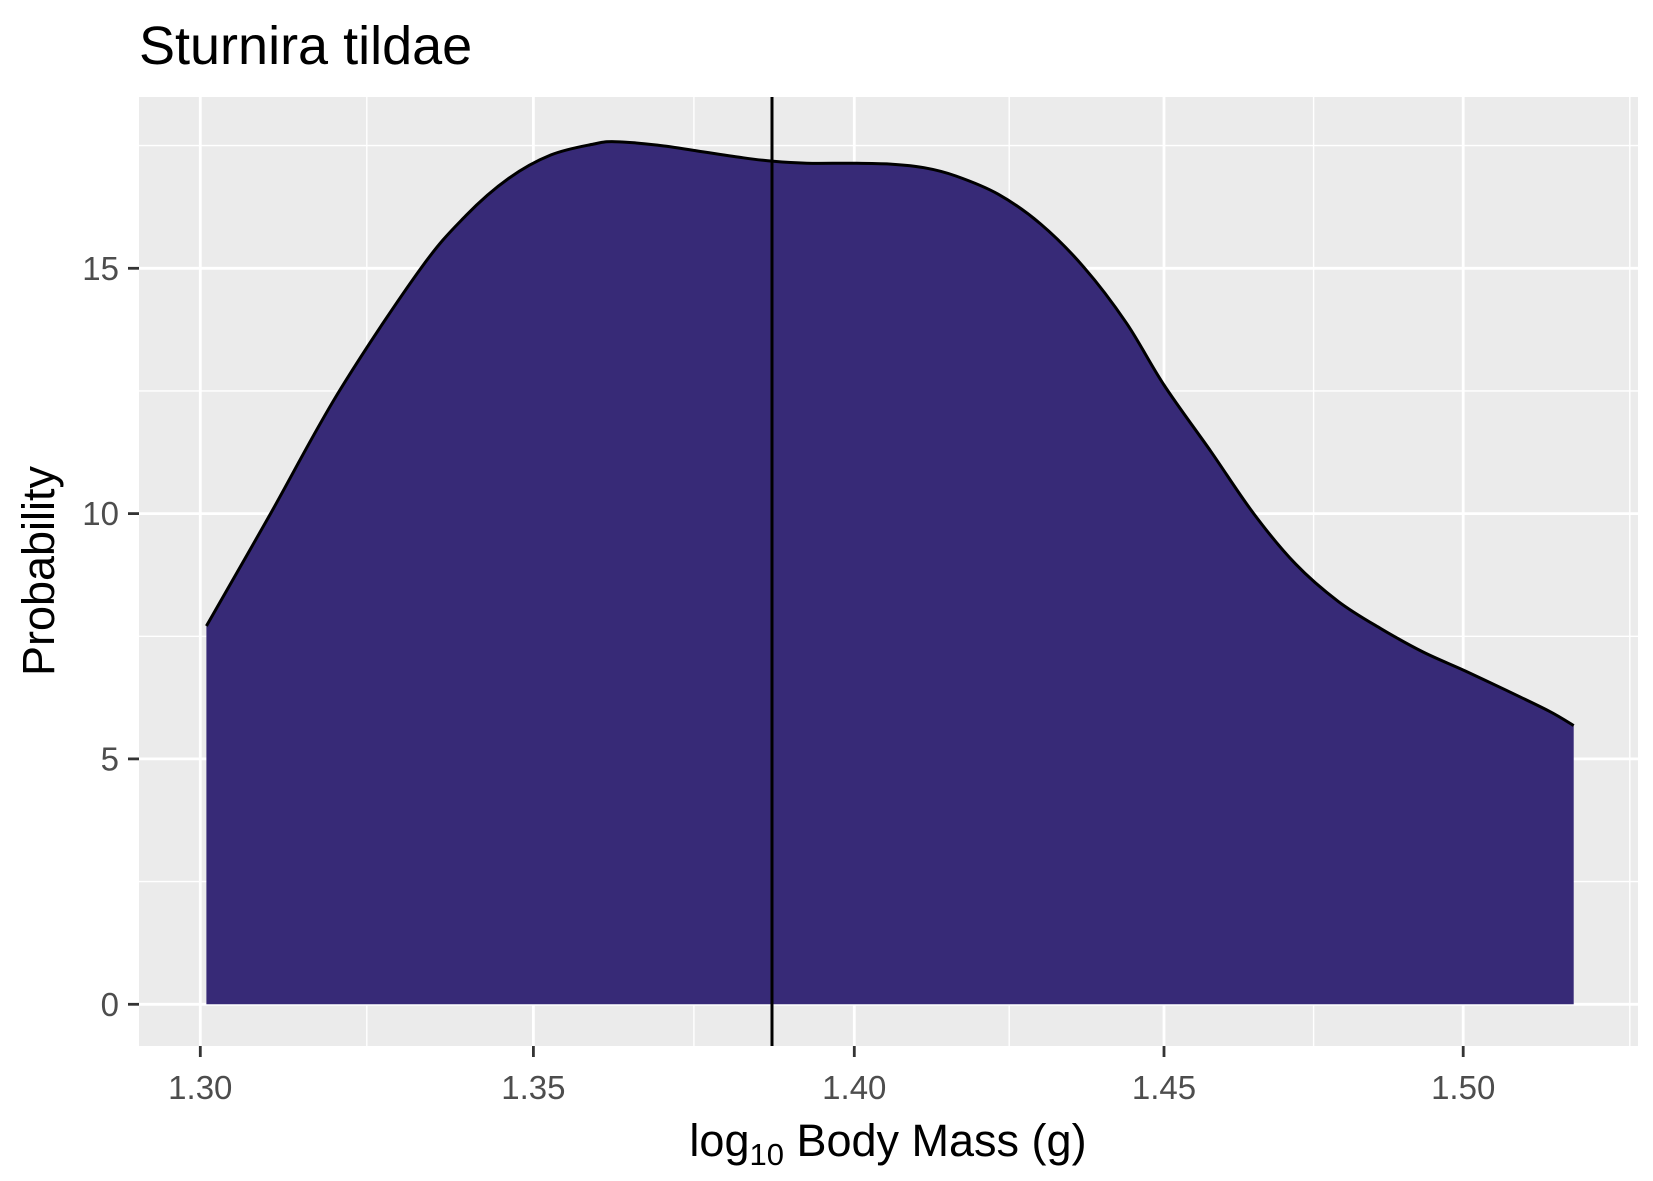 The image size is (1653, 1181). Describe the element at coordinates (110, 758) in the screenshot. I see `y-tick-label: 5` at that location.